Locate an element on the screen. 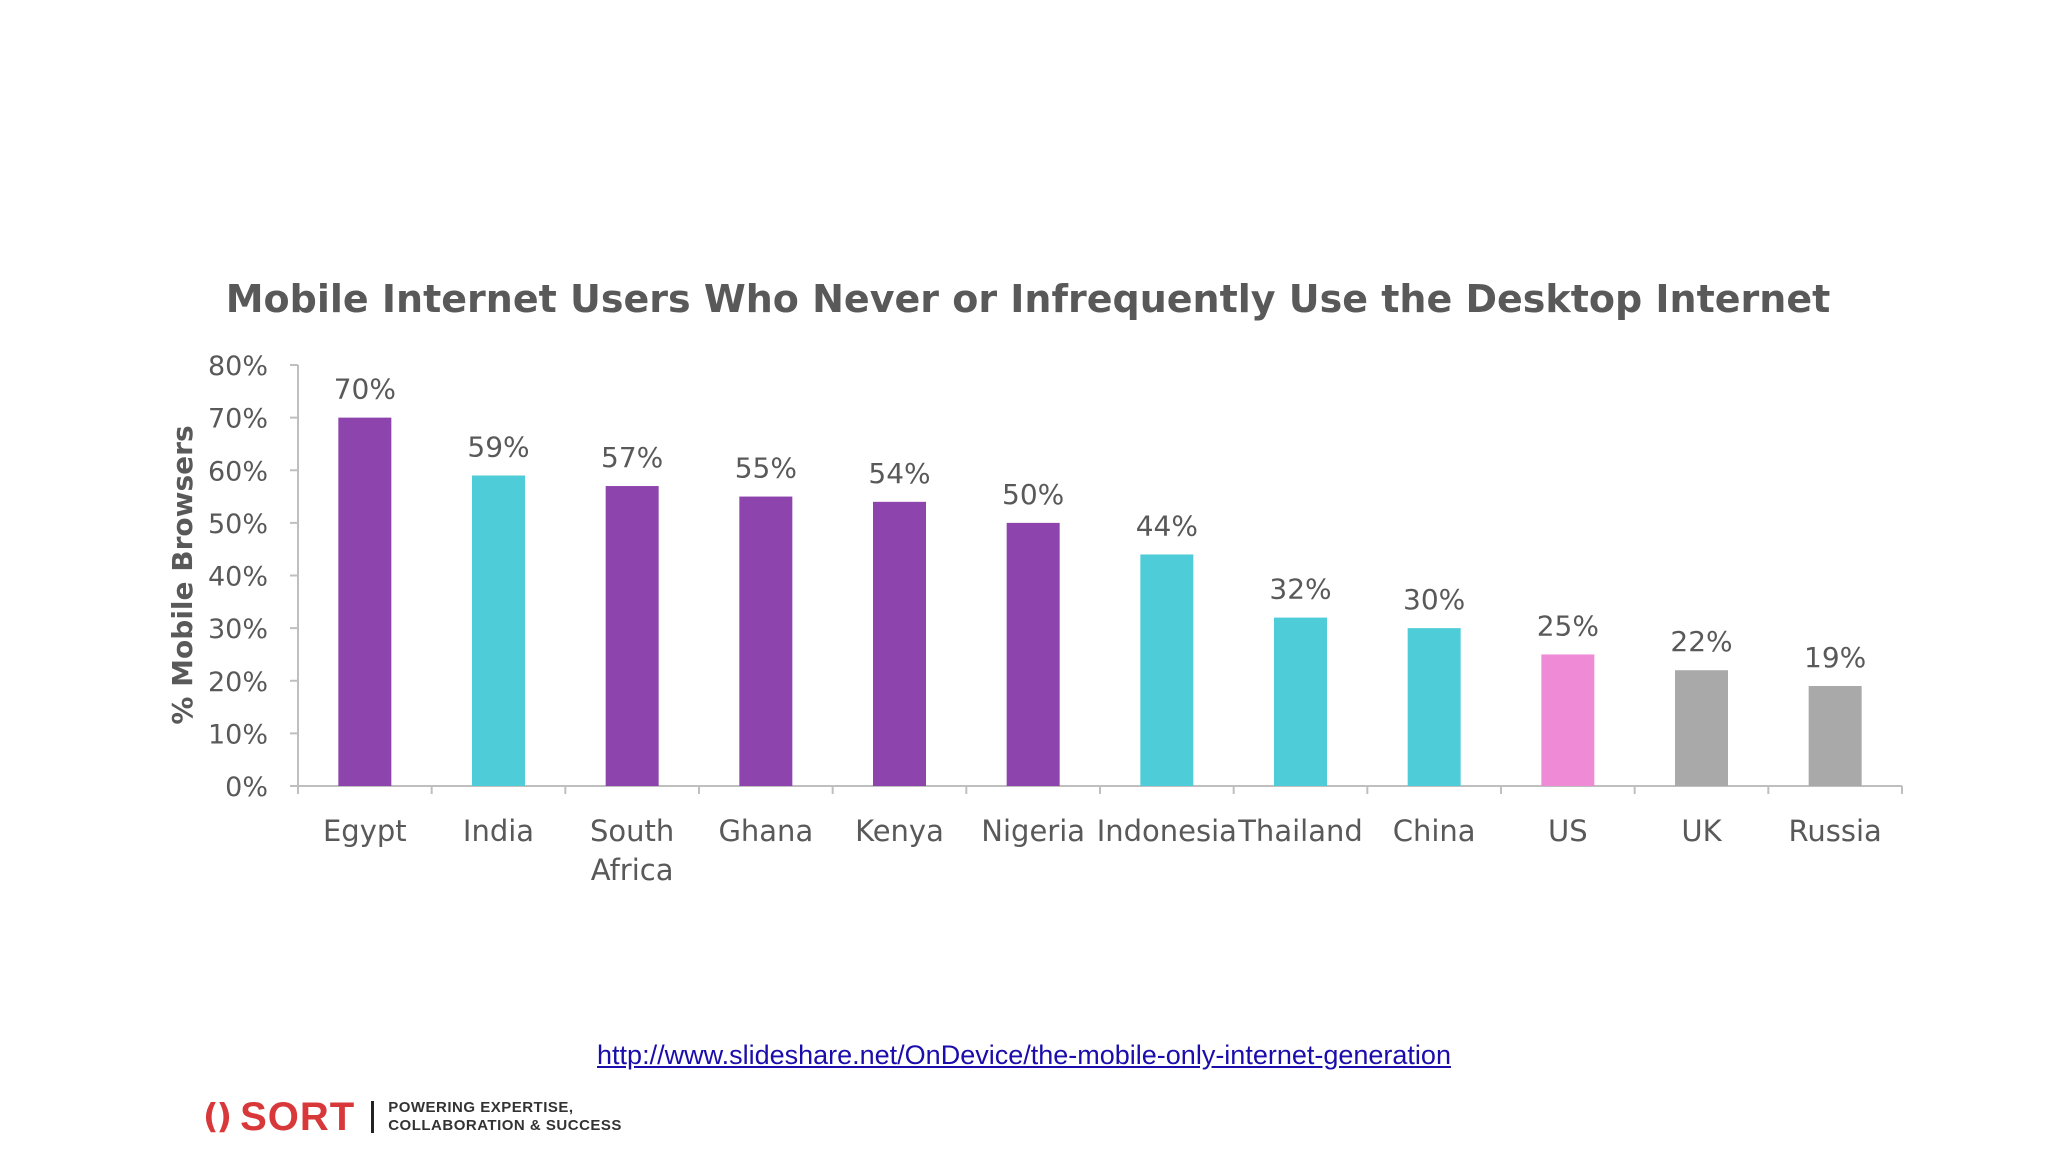 The image size is (2048, 1152). y-tick-label: 60% is located at coordinates (238, 471).